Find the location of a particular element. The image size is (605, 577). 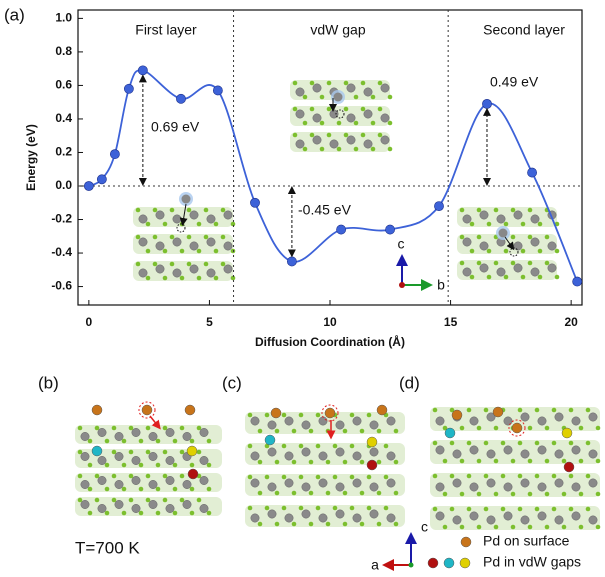

legend-label: Pd in vdW gaps is located at coordinates (532, 562).